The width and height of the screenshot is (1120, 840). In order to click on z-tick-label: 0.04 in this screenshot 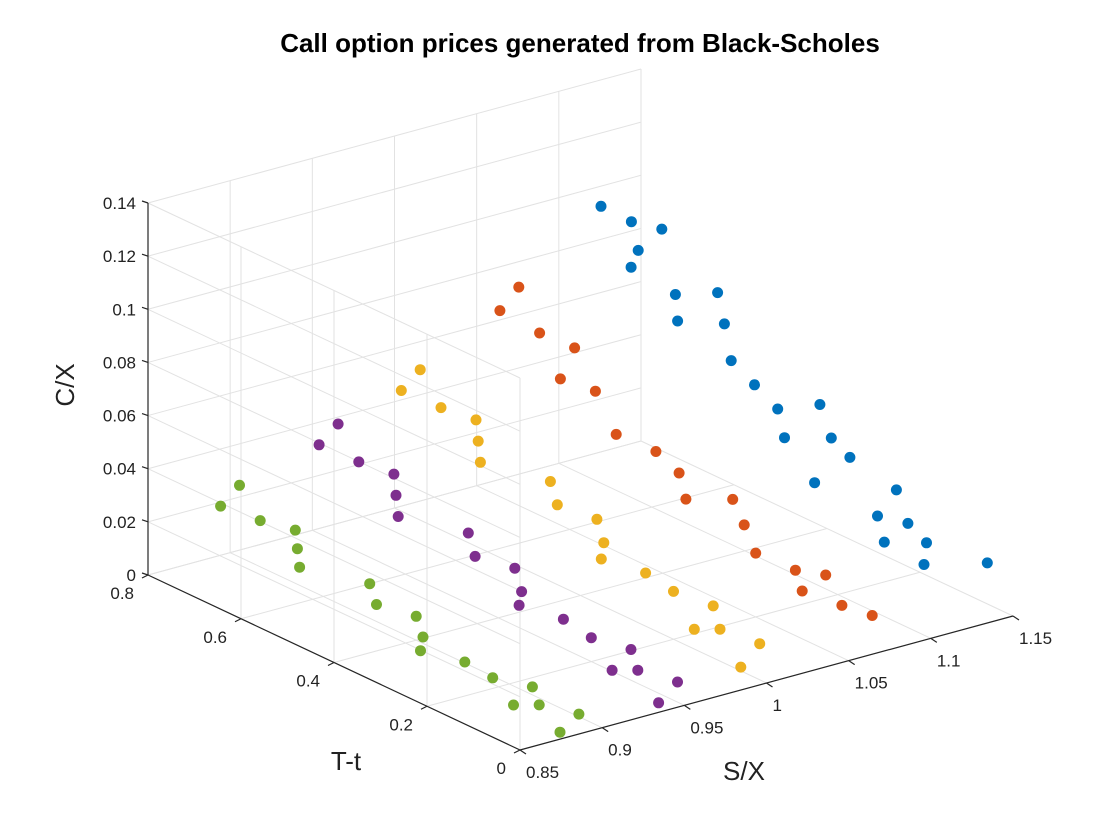, I will do `click(119, 469)`.